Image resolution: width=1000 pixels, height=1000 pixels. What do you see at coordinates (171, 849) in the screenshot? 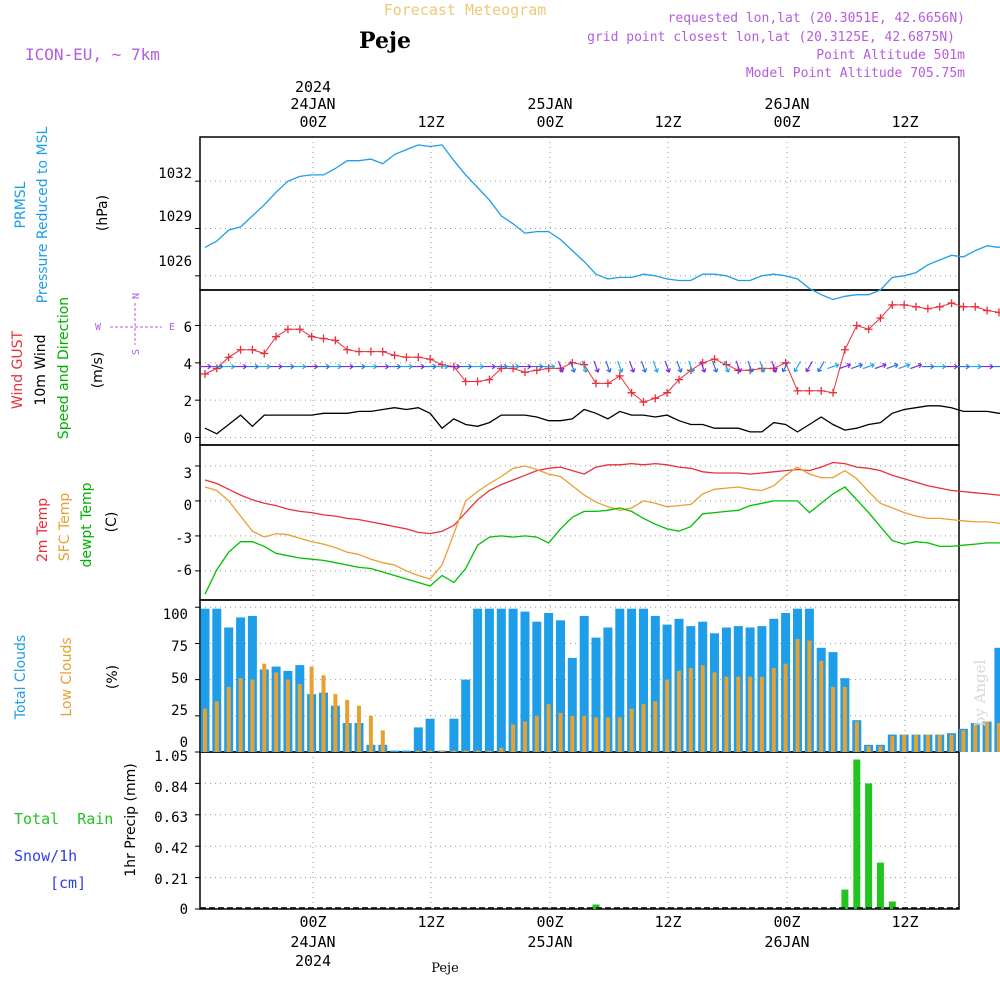
I see `precip-ytick: 0.42` at bounding box center [171, 849].